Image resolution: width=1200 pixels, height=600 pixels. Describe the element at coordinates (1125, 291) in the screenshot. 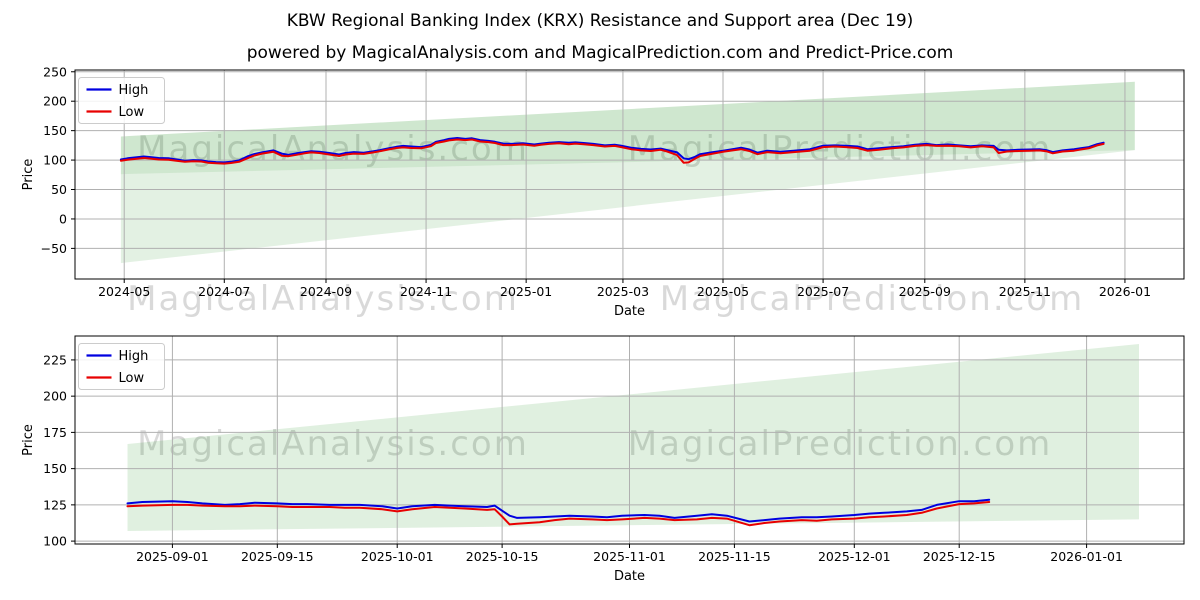

I see `x-tick-label: 2026-01` at that location.